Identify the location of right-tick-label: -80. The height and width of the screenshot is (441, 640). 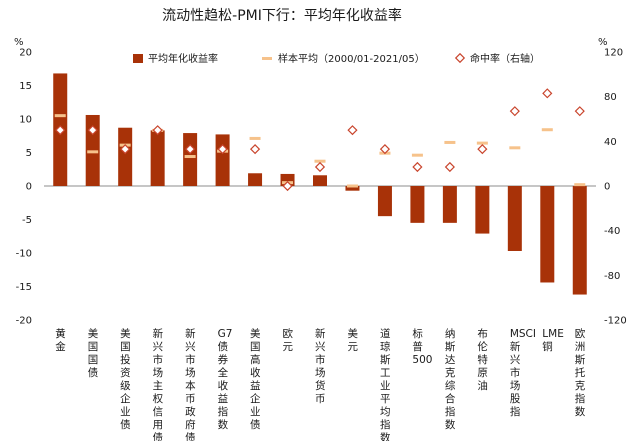
(612, 276).